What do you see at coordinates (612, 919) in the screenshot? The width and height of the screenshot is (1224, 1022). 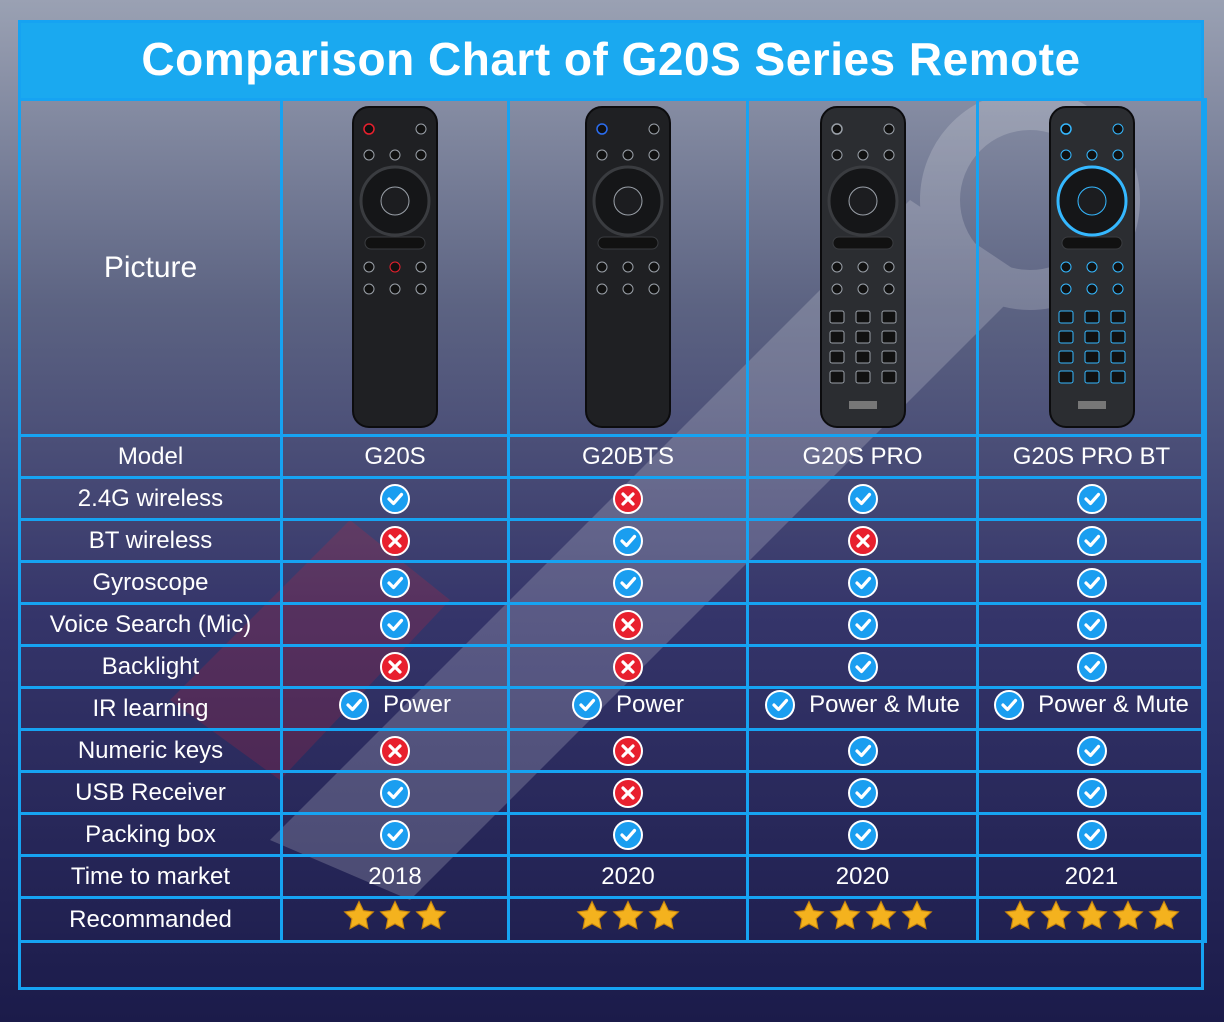 I see `table-row-stars: Recommanded` at bounding box center [612, 919].